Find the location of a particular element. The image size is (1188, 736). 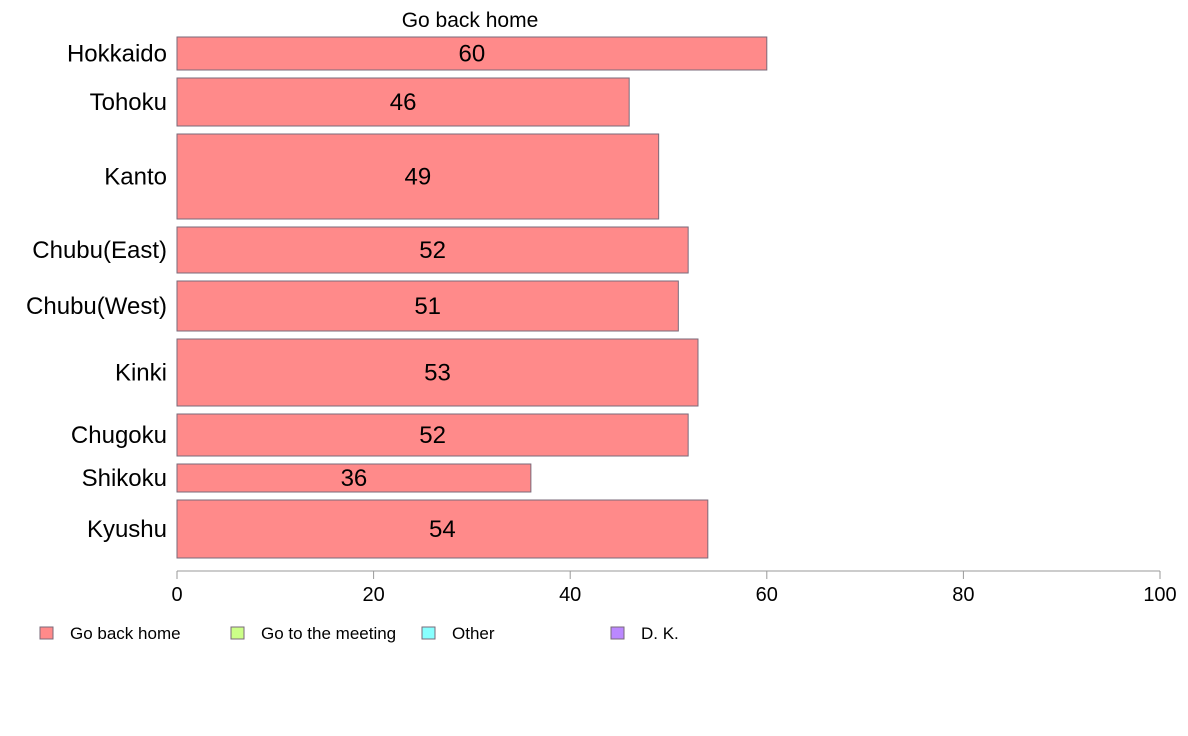

bar-hokkaido is located at coordinates (472, 53).